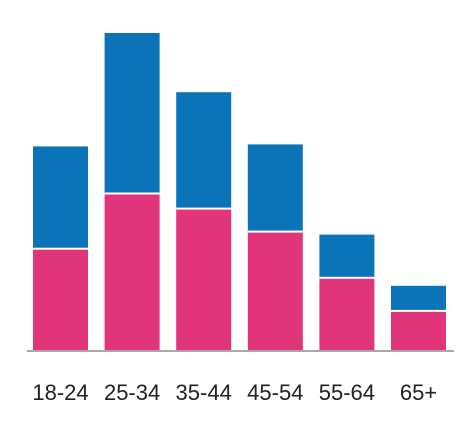 The width and height of the screenshot is (473, 428). Describe the element at coordinates (132, 392) in the screenshot. I see `x-tick-label-25-34: 25-34` at that location.